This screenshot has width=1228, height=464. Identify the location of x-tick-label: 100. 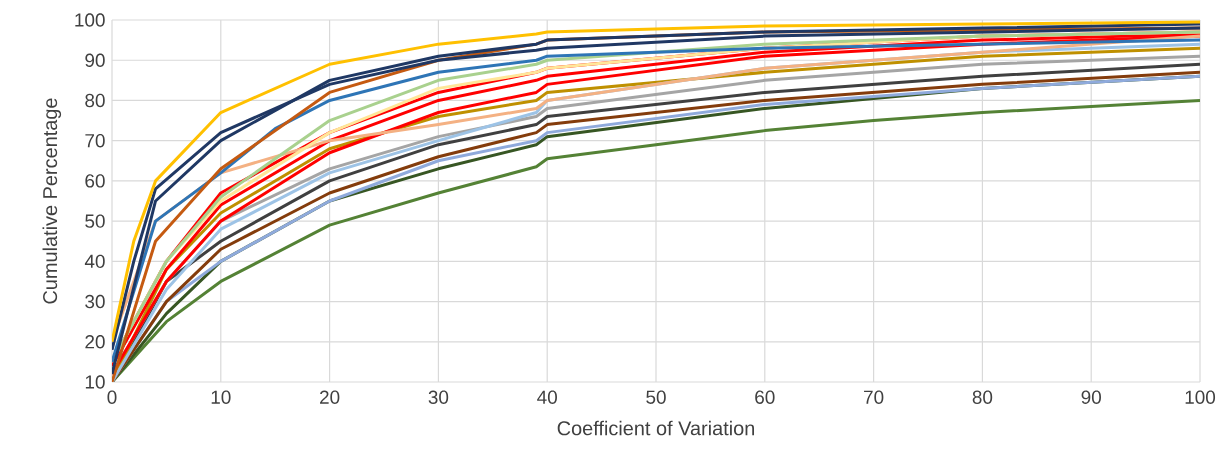
(1200, 397).